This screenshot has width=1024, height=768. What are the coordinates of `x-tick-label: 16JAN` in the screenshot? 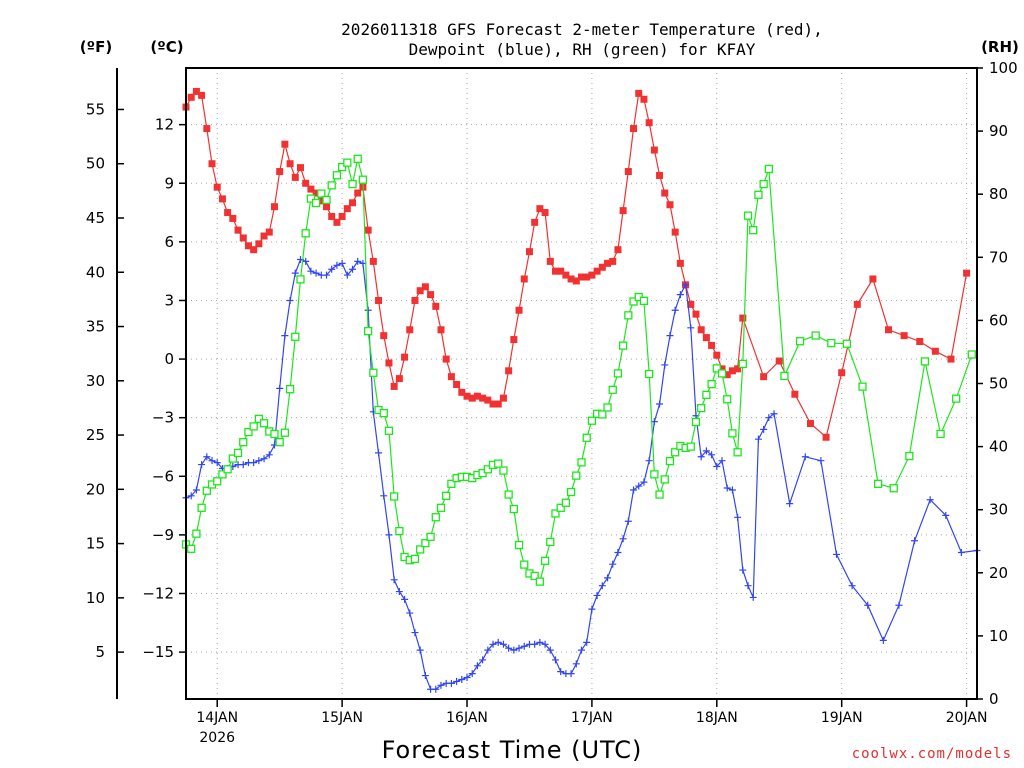 It's located at (467, 718).